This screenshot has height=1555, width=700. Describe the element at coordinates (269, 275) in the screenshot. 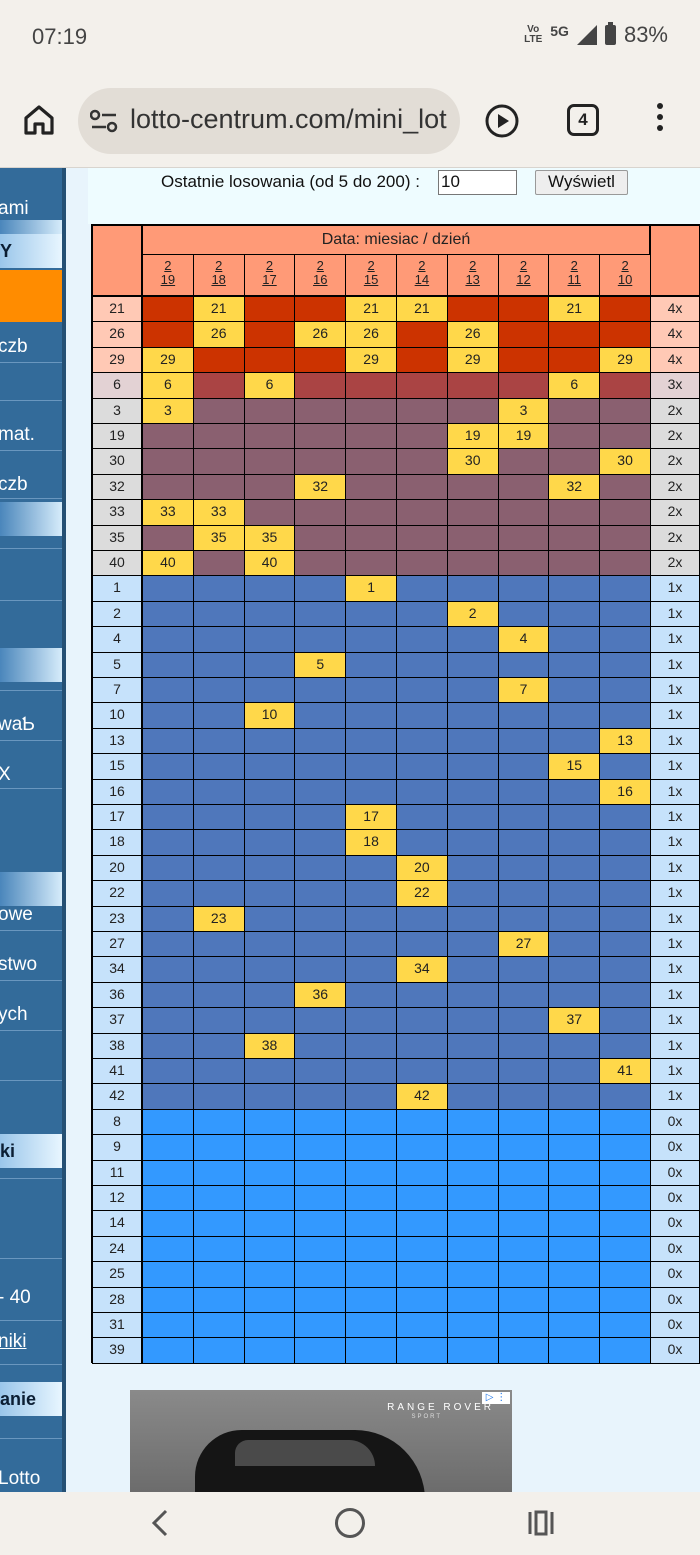

I see `date-column-header: 2 17` at that location.